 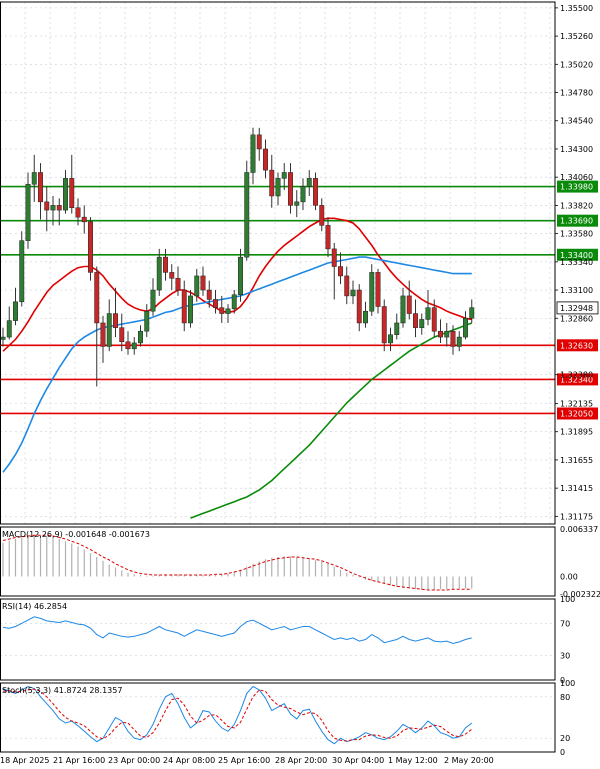 I want to click on price-tick-label: 1.33340, so click(x=576, y=262).